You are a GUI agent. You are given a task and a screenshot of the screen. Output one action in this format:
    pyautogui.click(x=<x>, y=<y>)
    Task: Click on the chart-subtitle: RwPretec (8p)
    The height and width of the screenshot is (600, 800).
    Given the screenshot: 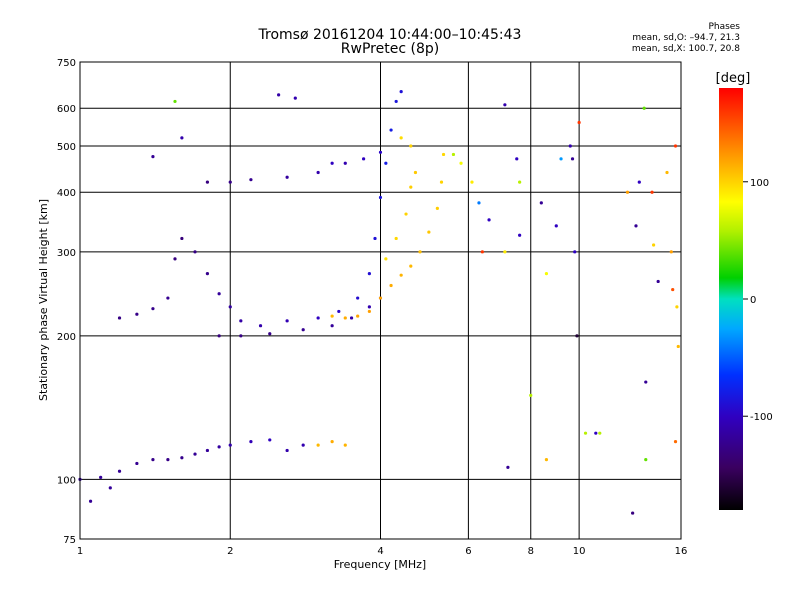 What is the action you would take?
    pyautogui.click(x=390, y=49)
    